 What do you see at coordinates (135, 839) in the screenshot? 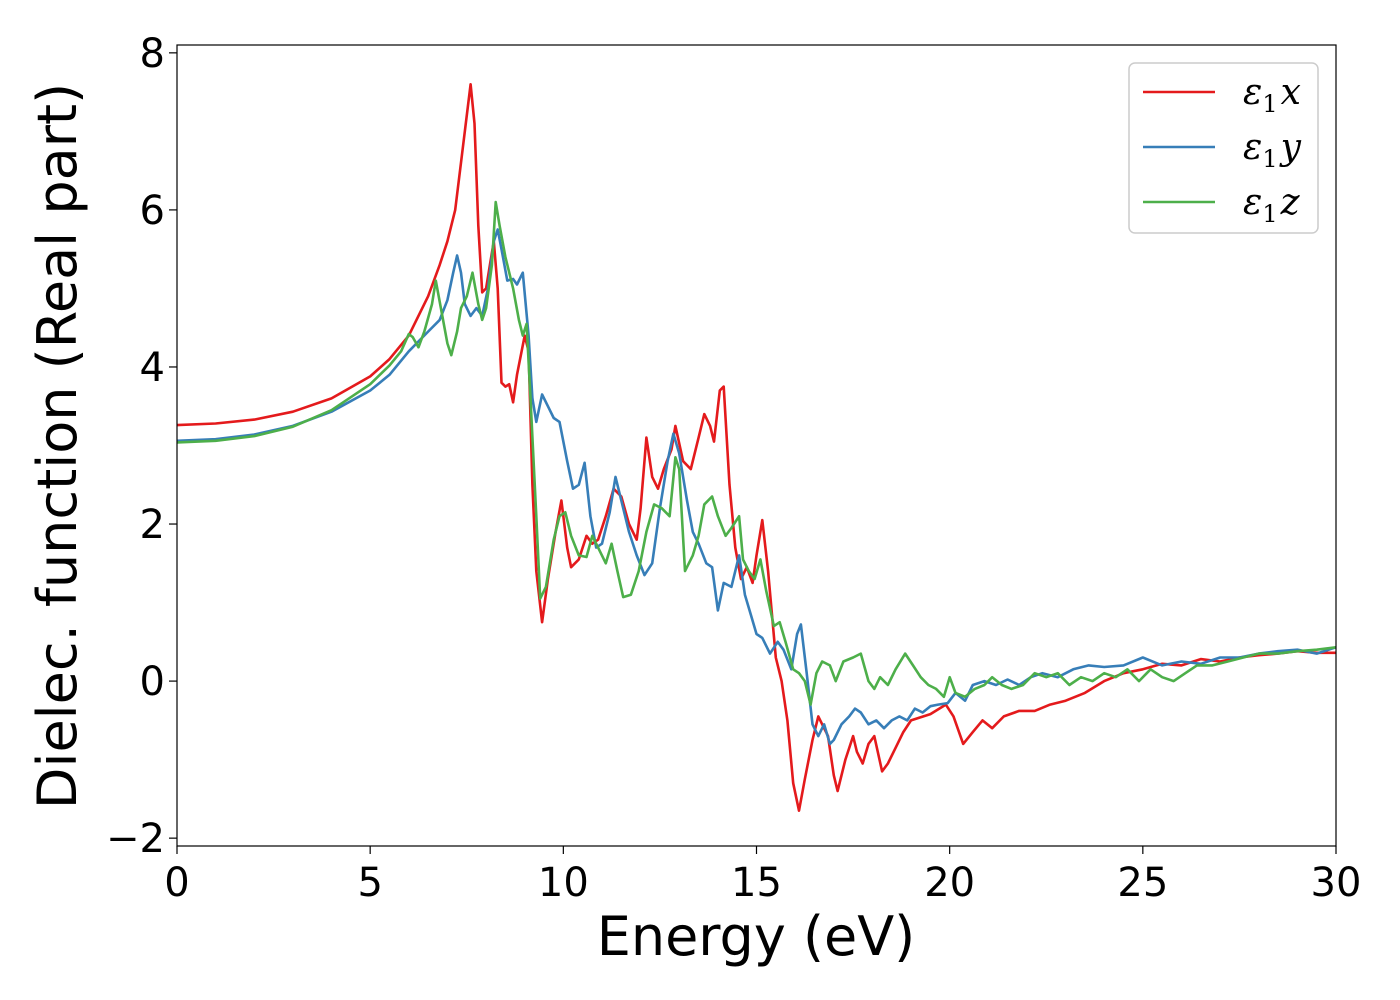
I see `y-tick-label: −2` at bounding box center [135, 839].